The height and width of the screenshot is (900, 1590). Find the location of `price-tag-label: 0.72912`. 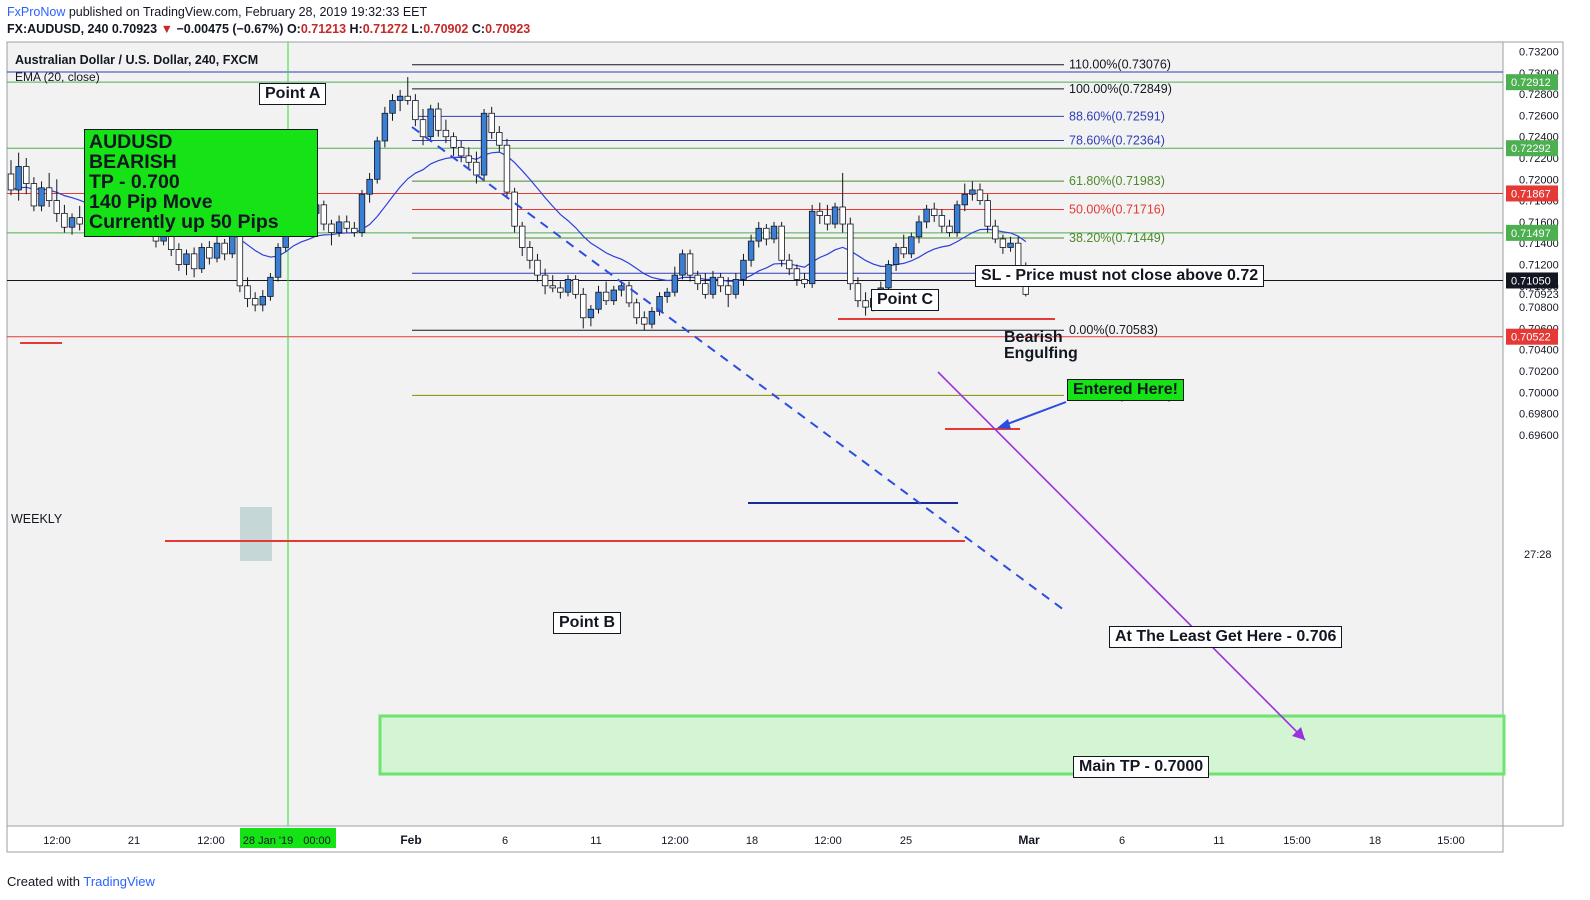

price-tag-label: 0.72912 is located at coordinates (1531, 83).